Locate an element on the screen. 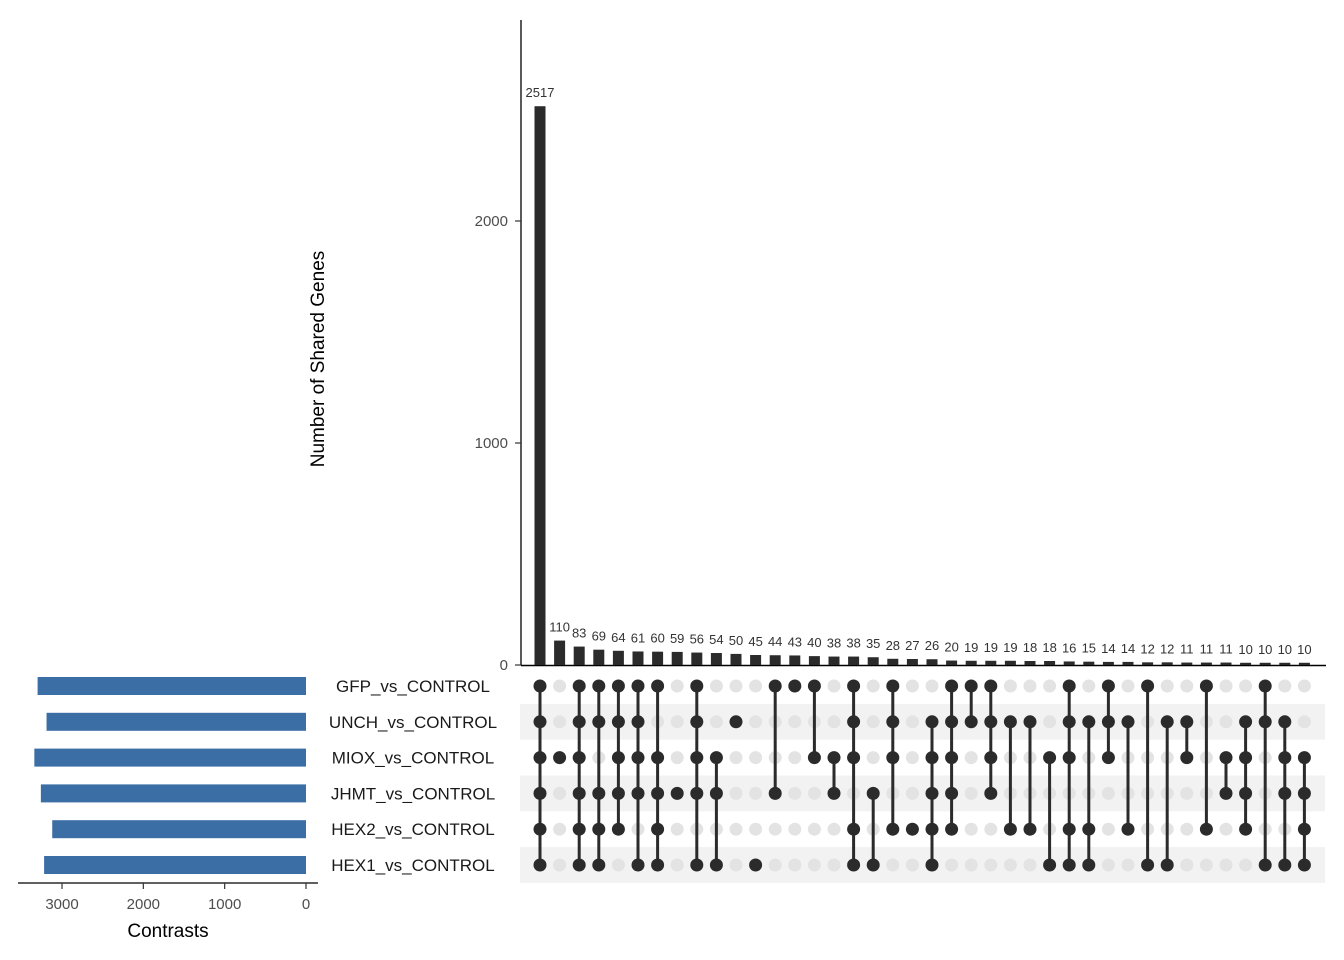 This screenshot has width=1344, height=960. set-size-axis-title: Contrasts is located at coordinates (167, 931).